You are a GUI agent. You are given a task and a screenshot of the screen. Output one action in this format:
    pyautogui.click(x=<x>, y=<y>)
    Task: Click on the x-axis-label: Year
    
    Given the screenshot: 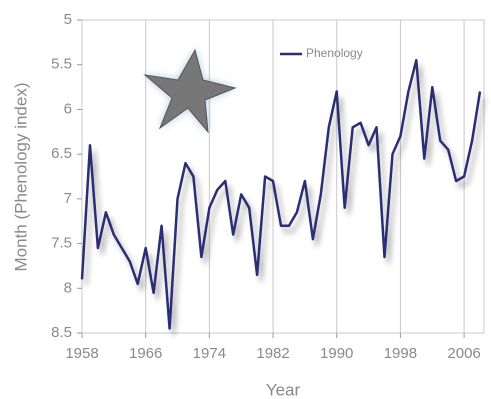 What is the action you would take?
    pyautogui.click(x=283, y=389)
    